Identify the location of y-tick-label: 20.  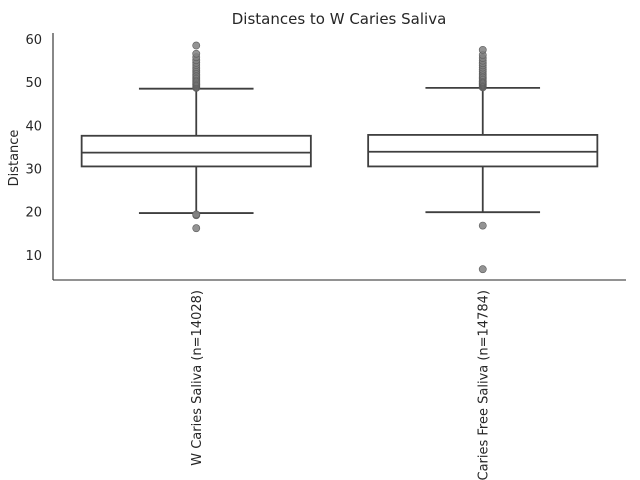
(33, 213).